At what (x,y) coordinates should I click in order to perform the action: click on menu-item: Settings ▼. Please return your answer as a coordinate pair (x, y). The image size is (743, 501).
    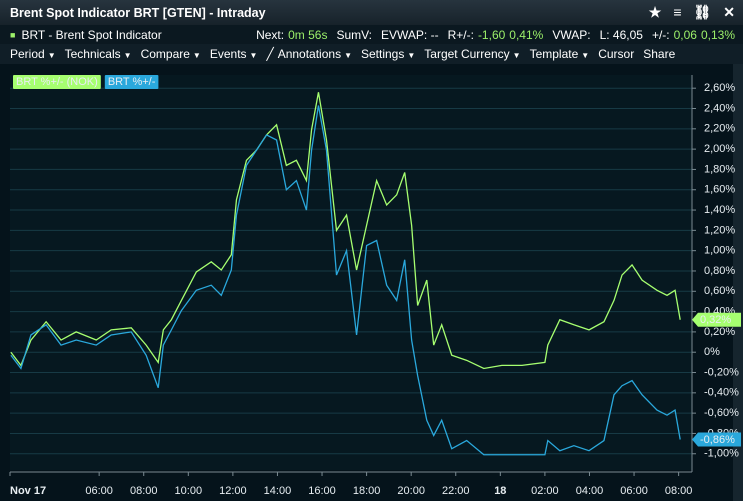
    Looking at the image, I should click on (388, 54).